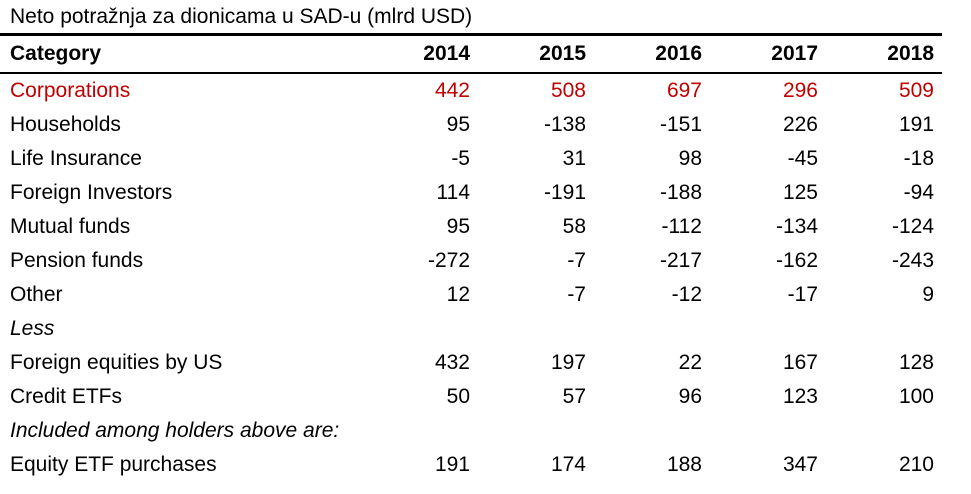  I want to click on header-row: Category 2014 2015 2016 2017 2018, so click(471, 55).